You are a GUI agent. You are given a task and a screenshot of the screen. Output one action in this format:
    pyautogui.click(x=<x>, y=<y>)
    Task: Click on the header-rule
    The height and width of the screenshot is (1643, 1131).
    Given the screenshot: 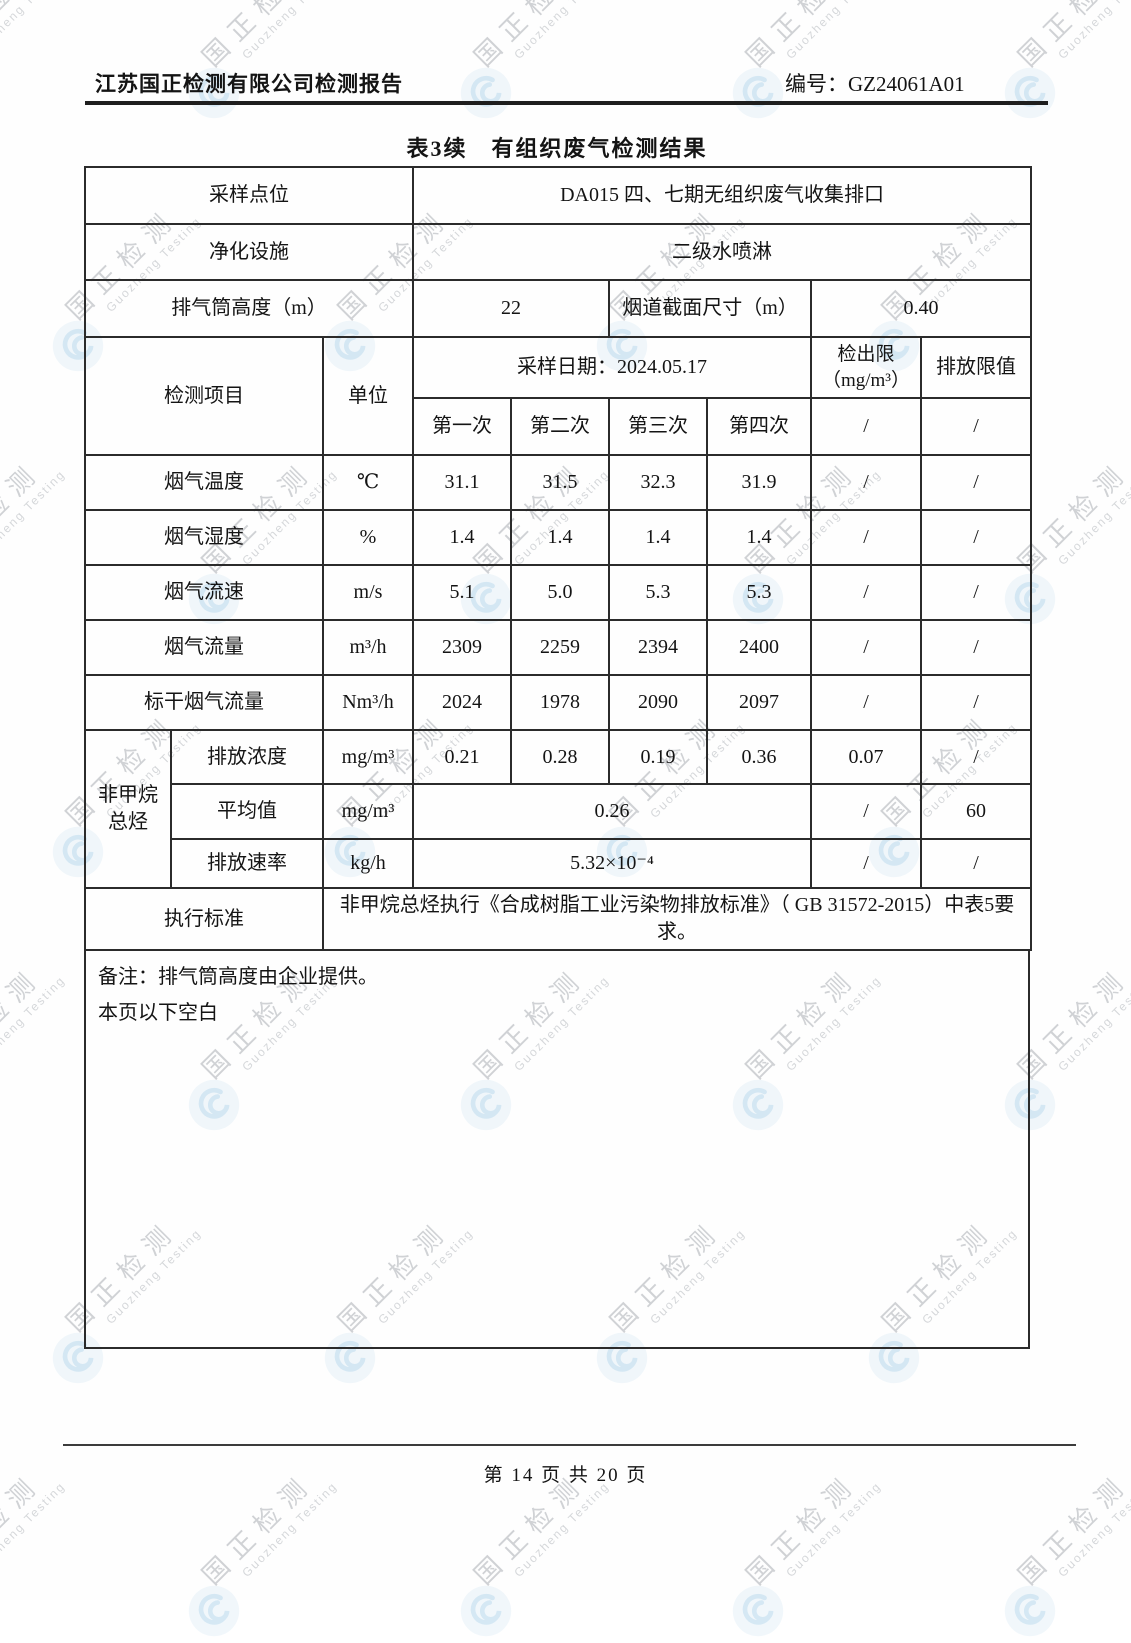 What is the action you would take?
    pyautogui.click(x=566, y=103)
    